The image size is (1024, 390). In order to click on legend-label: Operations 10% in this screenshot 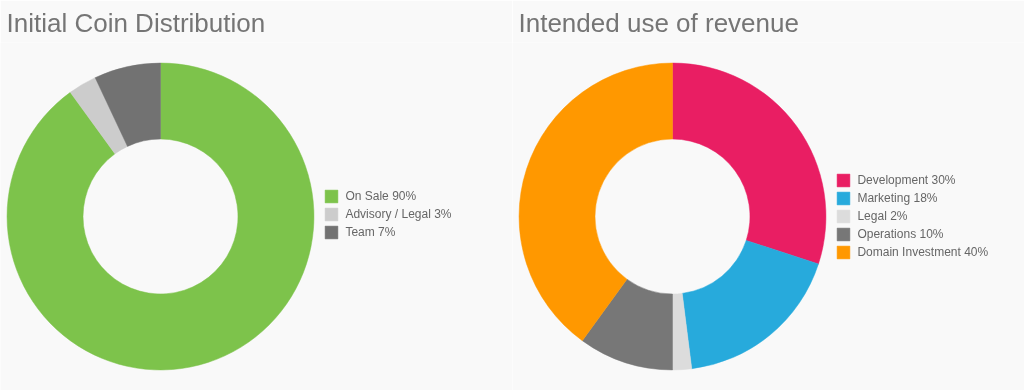, I will do `click(900, 234)`.